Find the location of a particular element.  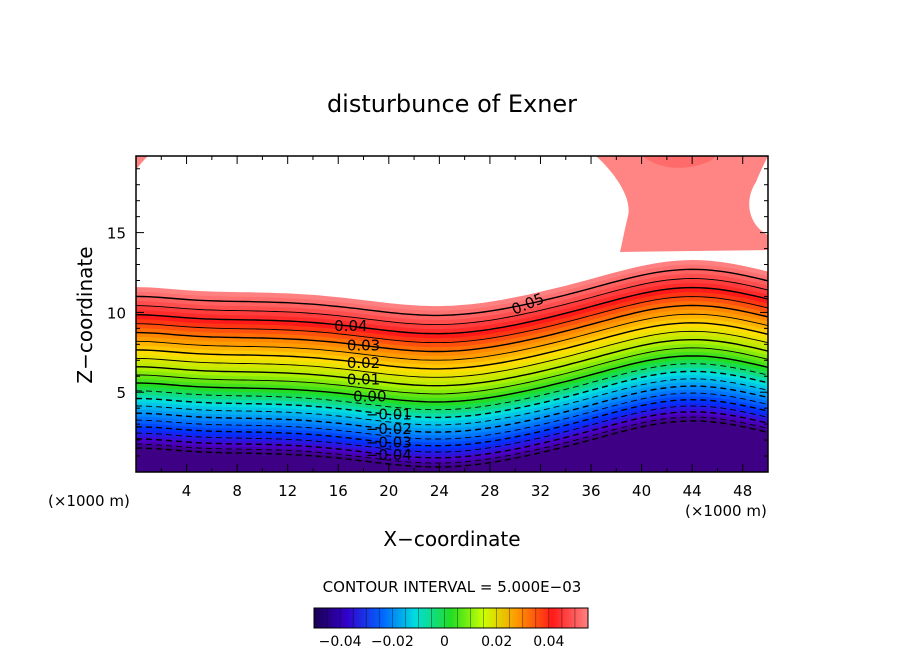

colorbar-tick-label: 0.04 is located at coordinates (548, 642).